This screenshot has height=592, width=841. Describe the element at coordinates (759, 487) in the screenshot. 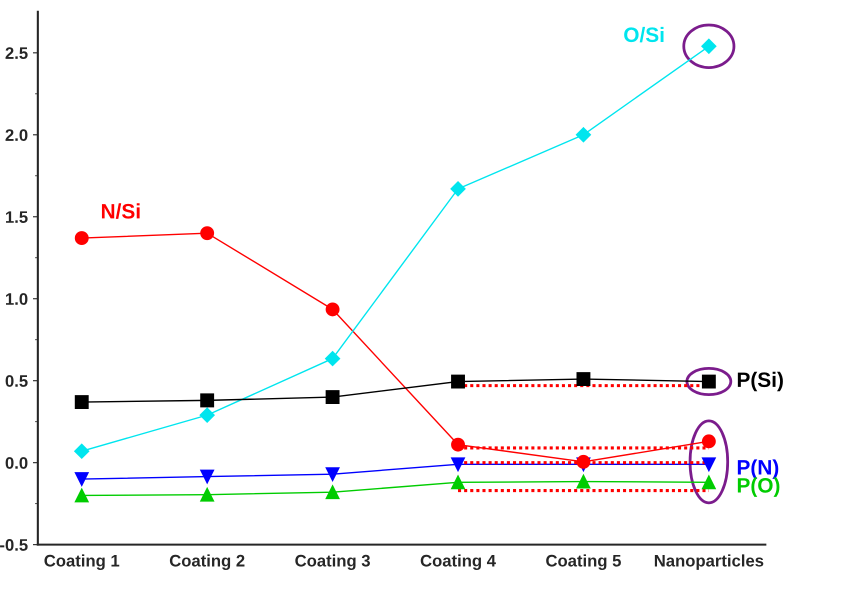

I see `series-label: P(O)` at that location.